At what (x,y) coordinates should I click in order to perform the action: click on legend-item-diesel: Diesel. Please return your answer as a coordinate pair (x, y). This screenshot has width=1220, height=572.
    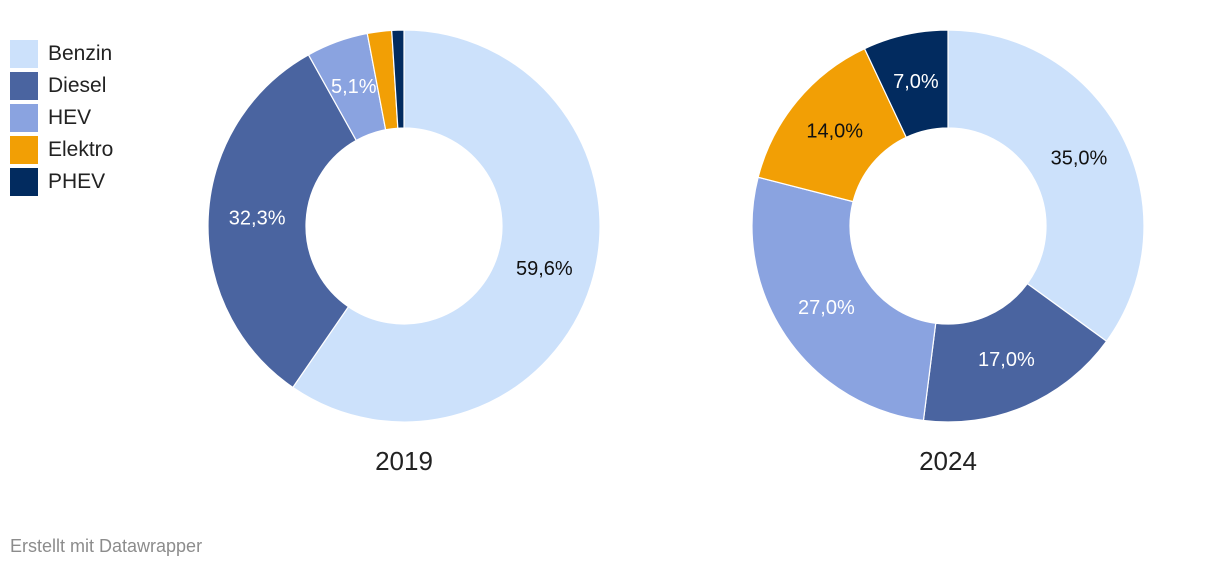
    Looking at the image, I should click on (61, 86).